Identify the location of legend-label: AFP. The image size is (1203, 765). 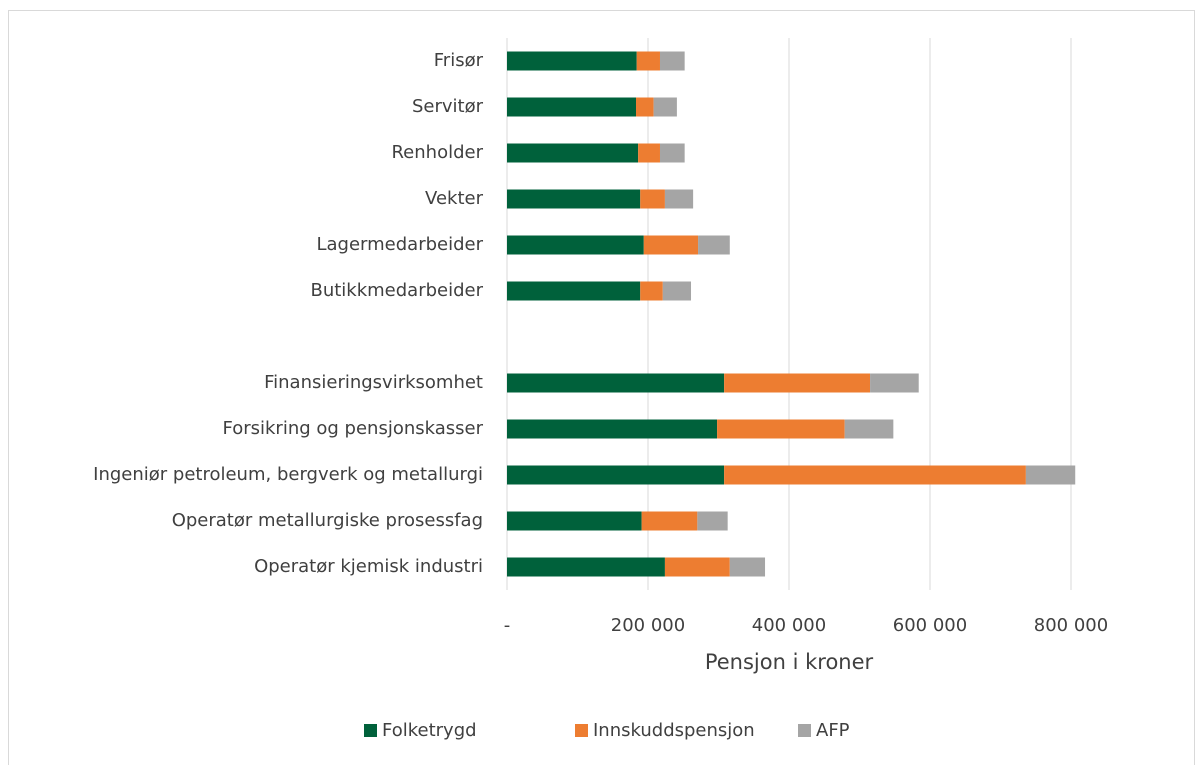
(833, 730).